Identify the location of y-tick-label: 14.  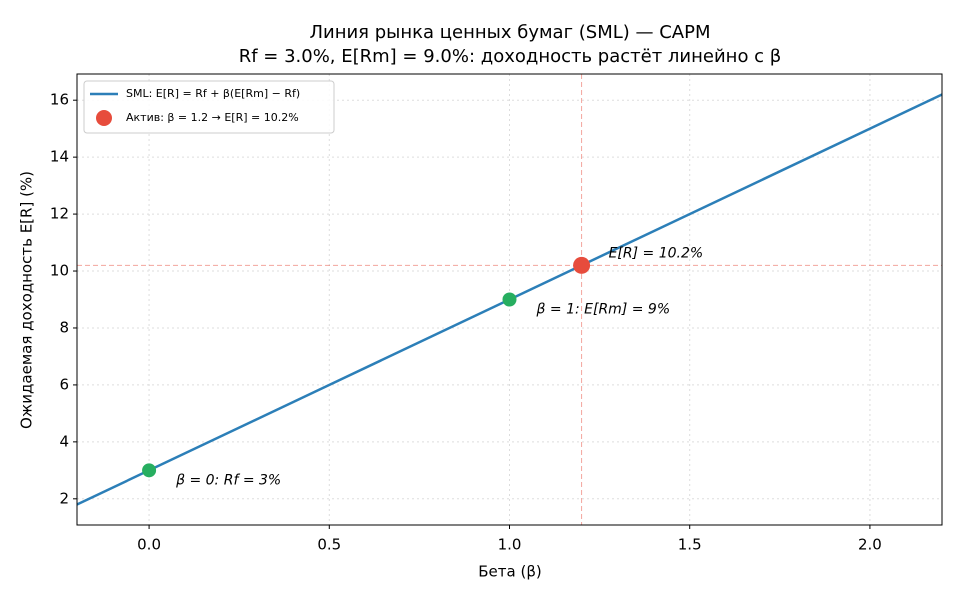
(59, 157).